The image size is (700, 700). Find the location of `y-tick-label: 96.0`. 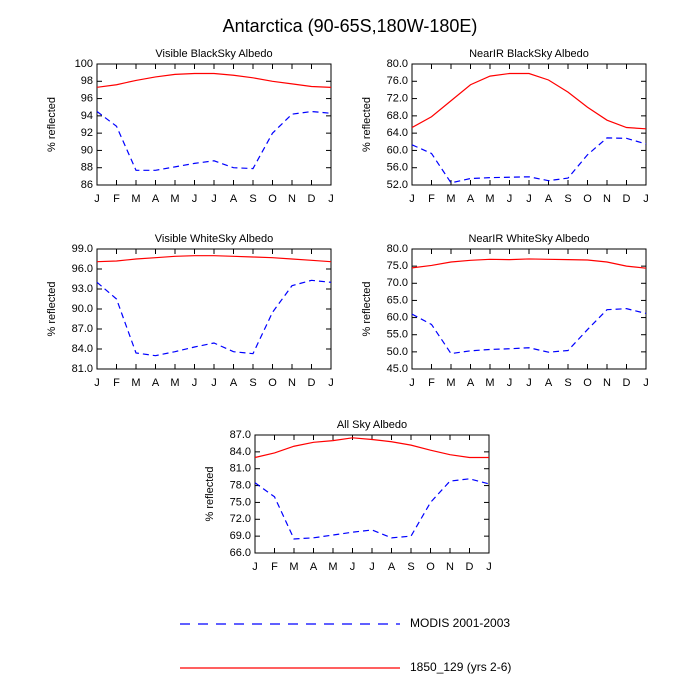

y-tick-label: 96.0 is located at coordinates (82, 269).